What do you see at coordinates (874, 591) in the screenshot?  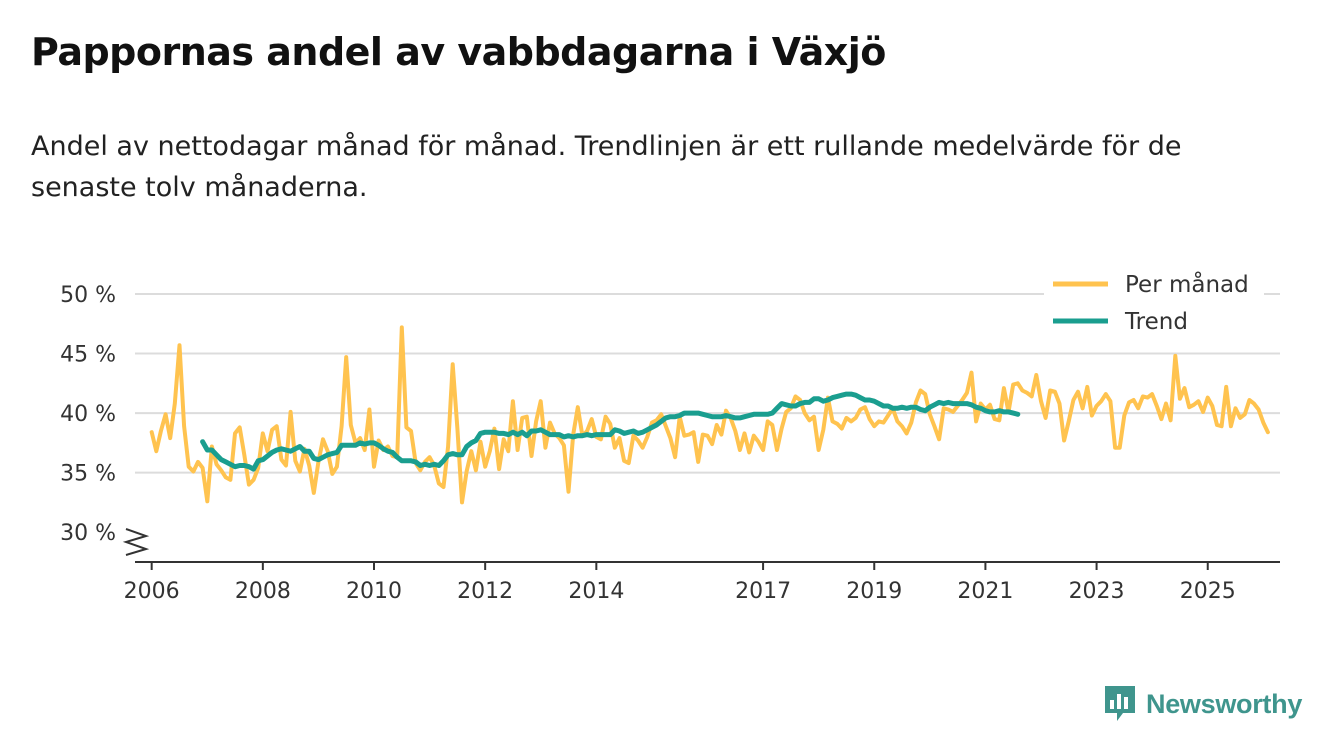 I see `x-tick-label: 2019` at bounding box center [874, 591].